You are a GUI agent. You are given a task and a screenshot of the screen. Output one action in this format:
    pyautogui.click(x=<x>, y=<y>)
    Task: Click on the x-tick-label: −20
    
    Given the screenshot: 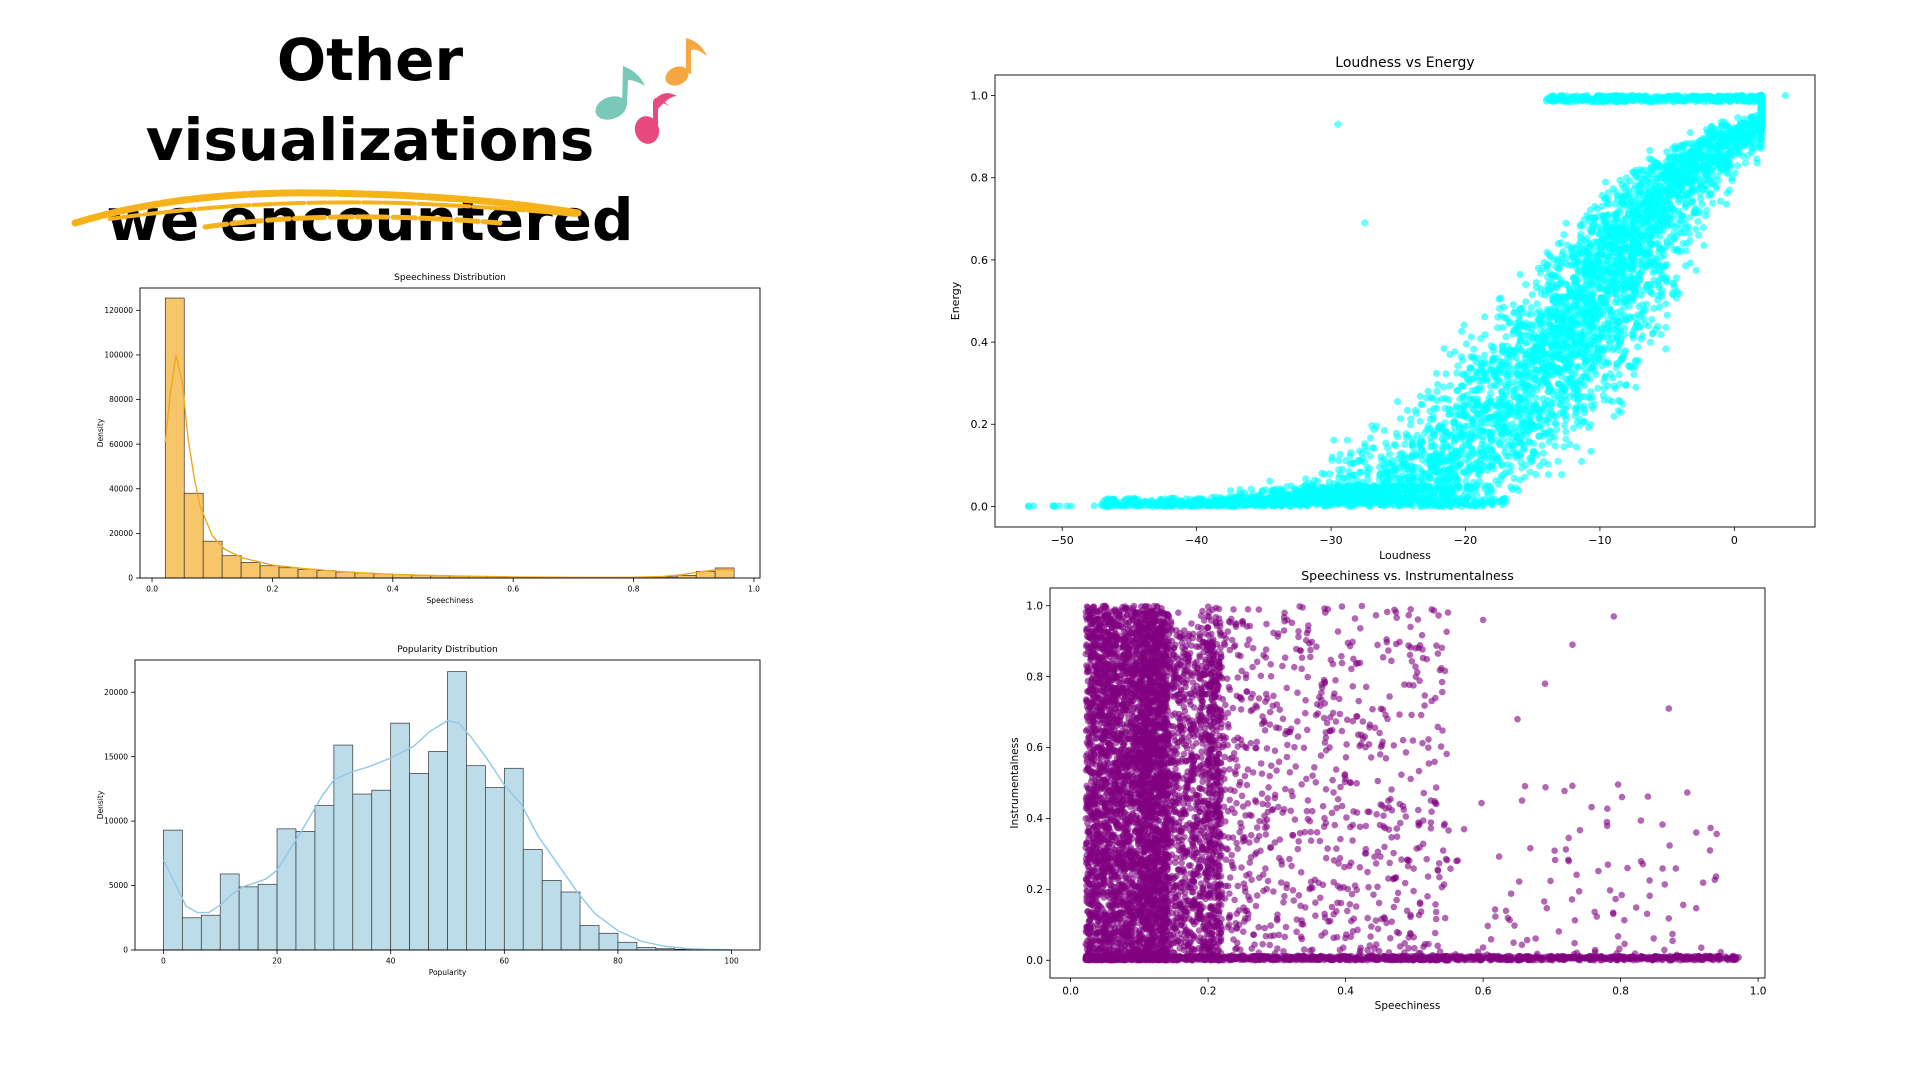 What is the action you would take?
    pyautogui.click(x=1465, y=540)
    